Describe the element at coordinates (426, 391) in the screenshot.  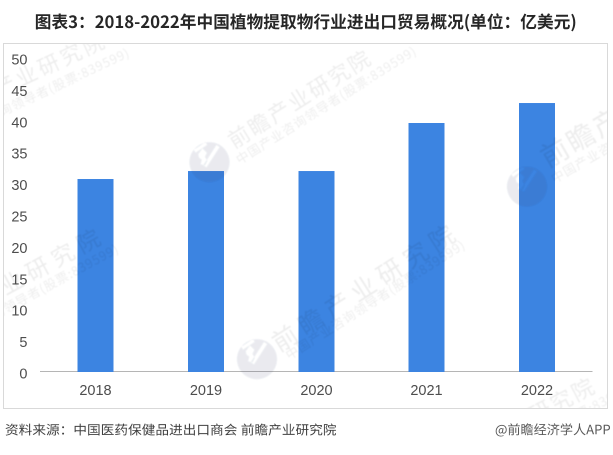
I see `svg-text: 2021` at that location.